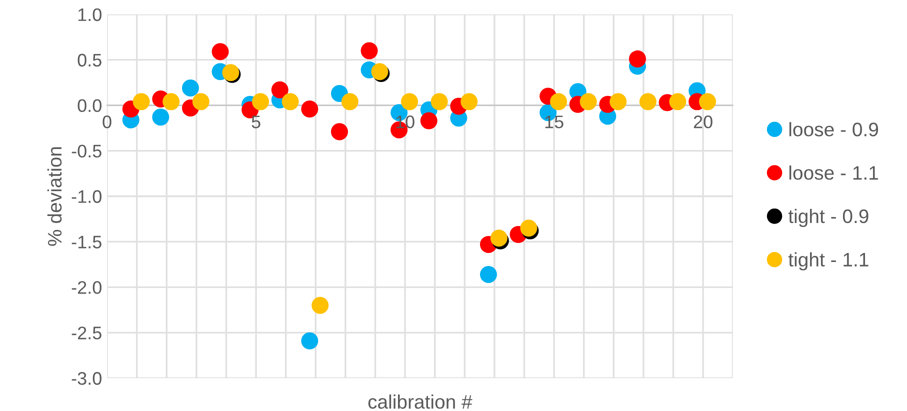  Describe the element at coordinates (87, 287) in the screenshot. I see `y-tick-label: -2.0` at that location.